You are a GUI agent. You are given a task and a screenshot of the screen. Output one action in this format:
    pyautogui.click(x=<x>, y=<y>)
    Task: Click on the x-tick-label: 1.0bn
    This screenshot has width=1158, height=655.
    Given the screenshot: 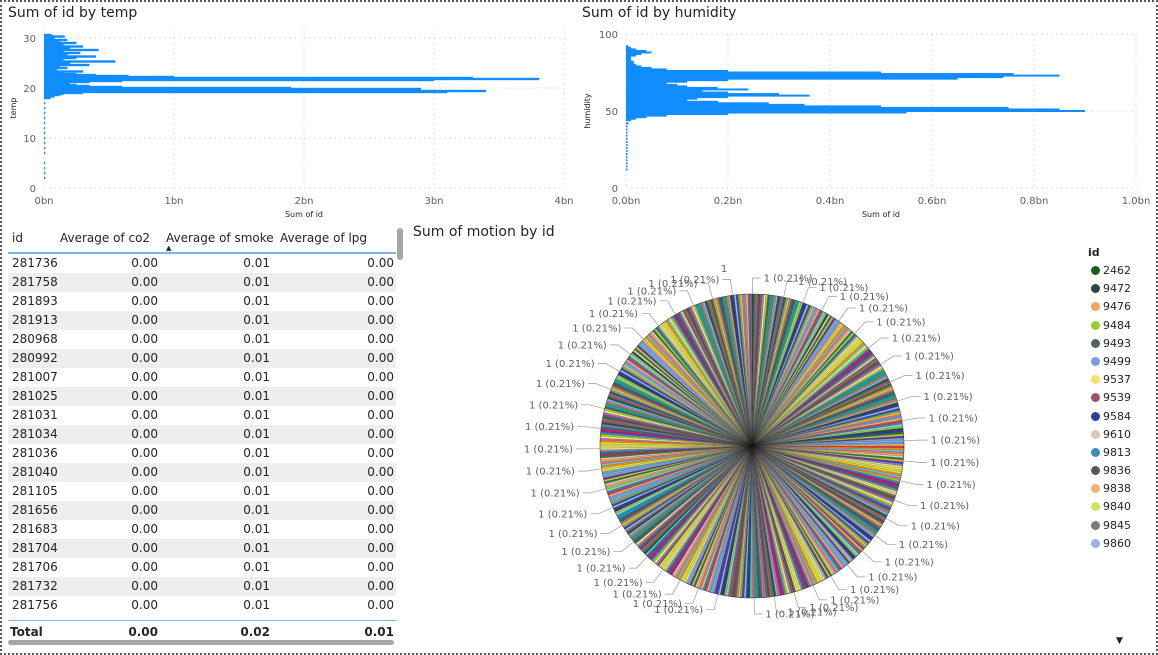 What is the action you would take?
    pyautogui.click(x=1136, y=201)
    